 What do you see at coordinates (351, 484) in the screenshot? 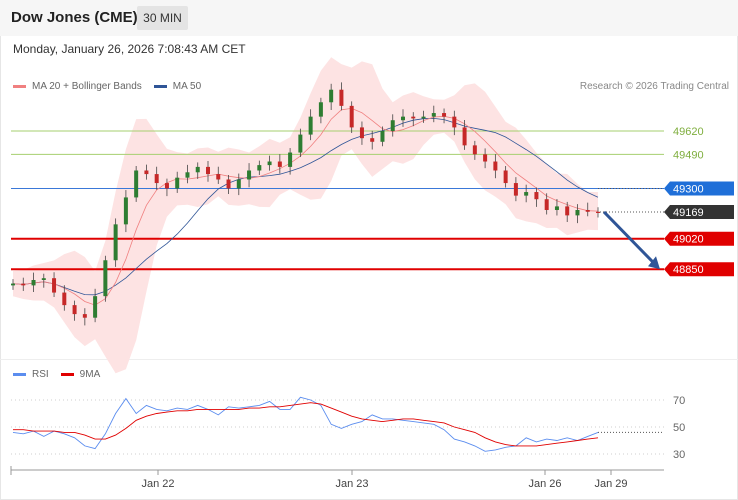
I see `x-tick-label: Jan 23` at bounding box center [351, 484].